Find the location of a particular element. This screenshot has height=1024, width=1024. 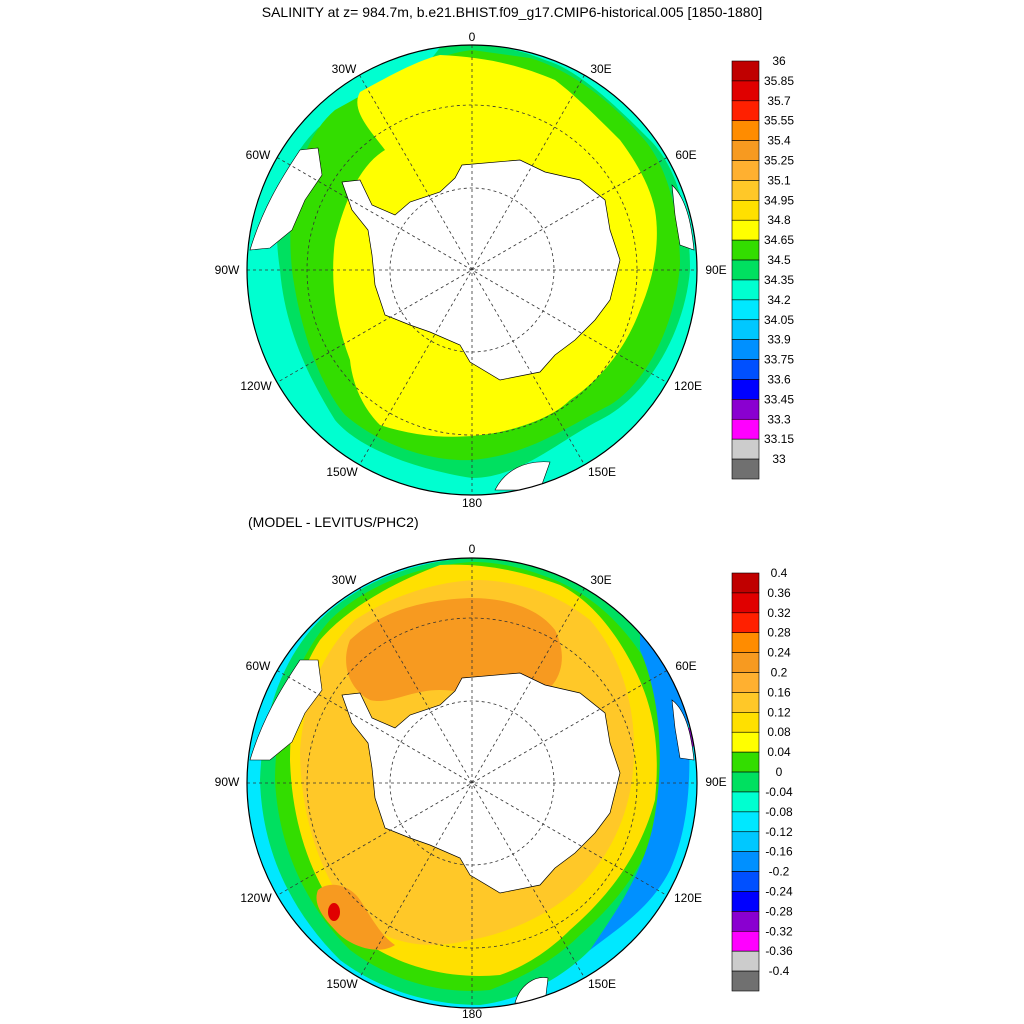

colorbar-label: 0.36 is located at coordinates (779, 593).